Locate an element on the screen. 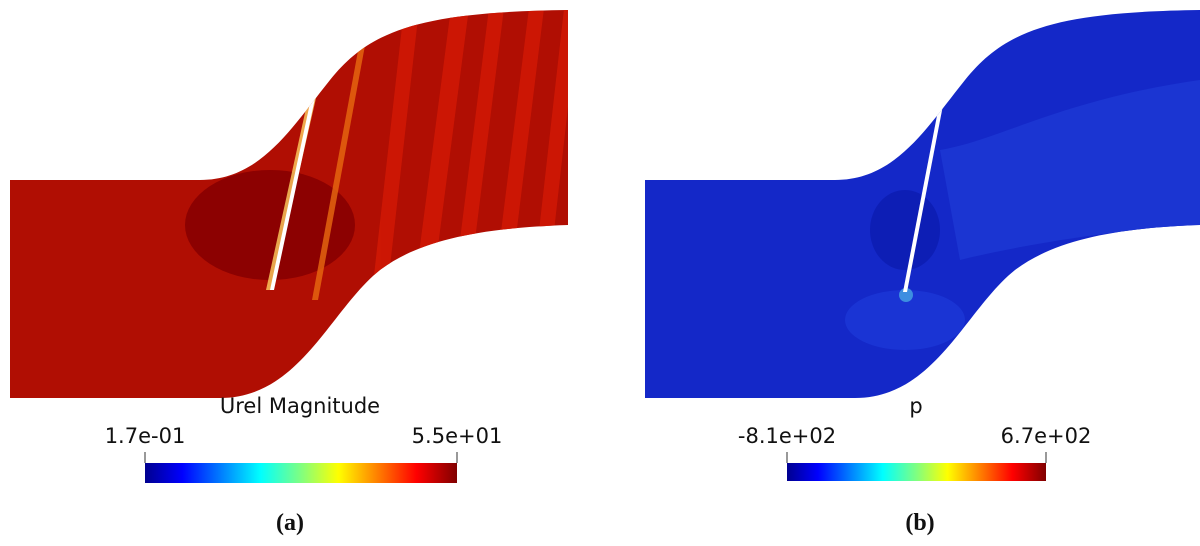 This screenshot has height=546, width=1200. colorbar-title: Urel Magnitude is located at coordinates (300, 406).